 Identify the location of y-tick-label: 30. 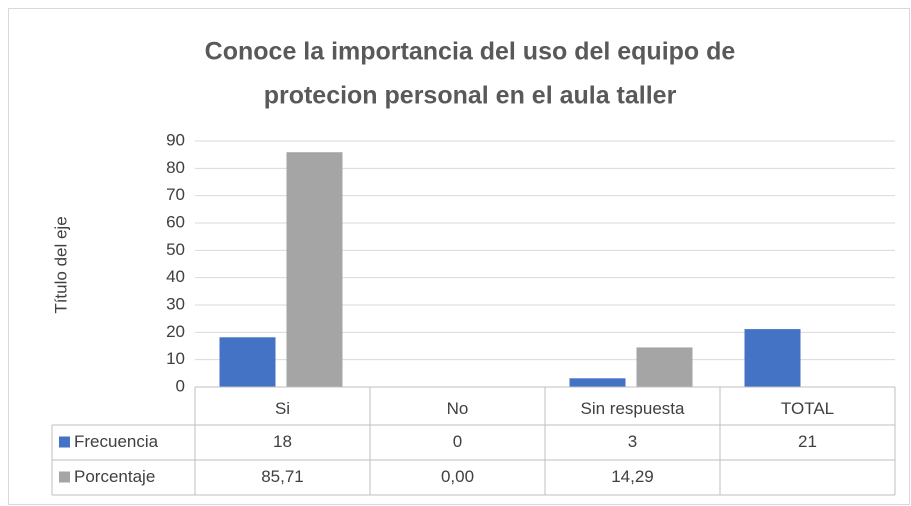
(175, 303).